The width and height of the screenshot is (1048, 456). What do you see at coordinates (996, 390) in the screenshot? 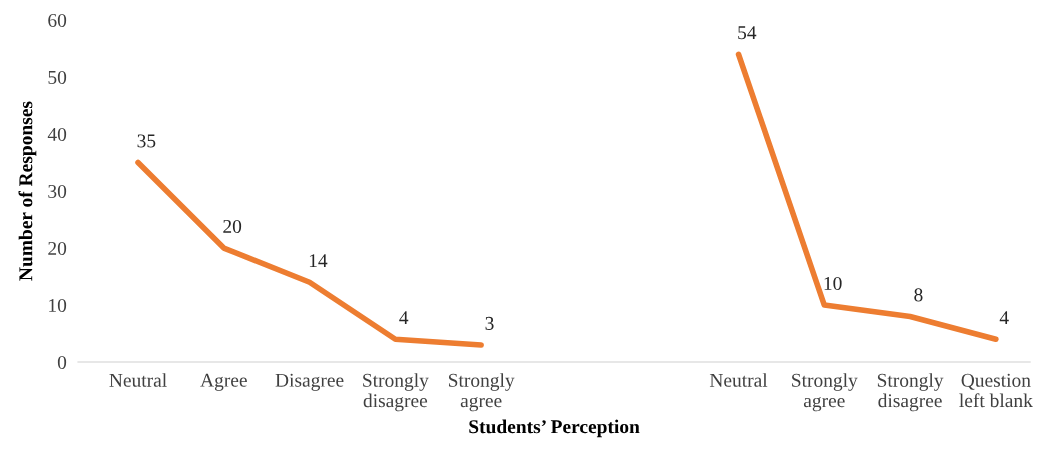
I see `x-tick-label: Question left blank` at bounding box center [996, 390].